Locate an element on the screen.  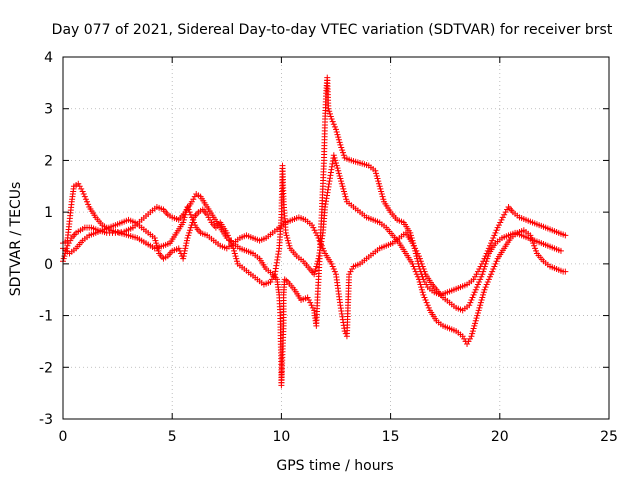
y-tick-label: 1 is located at coordinates (48, 213).